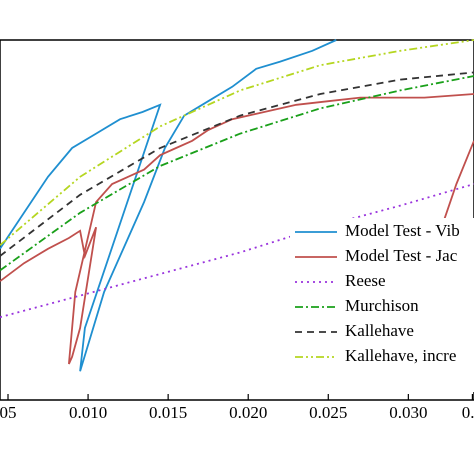 This screenshot has height=474, width=474. I want to click on legend, so click(382, 305).